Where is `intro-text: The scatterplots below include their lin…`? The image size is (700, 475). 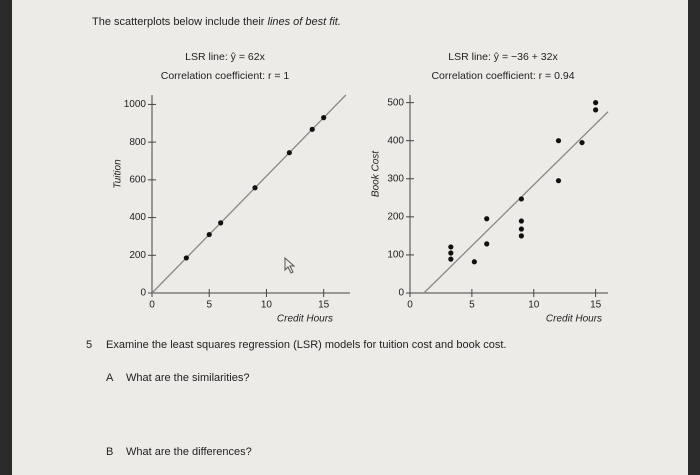 intro-text: The scatterplots below include their lin… is located at coordinates (216, 22).